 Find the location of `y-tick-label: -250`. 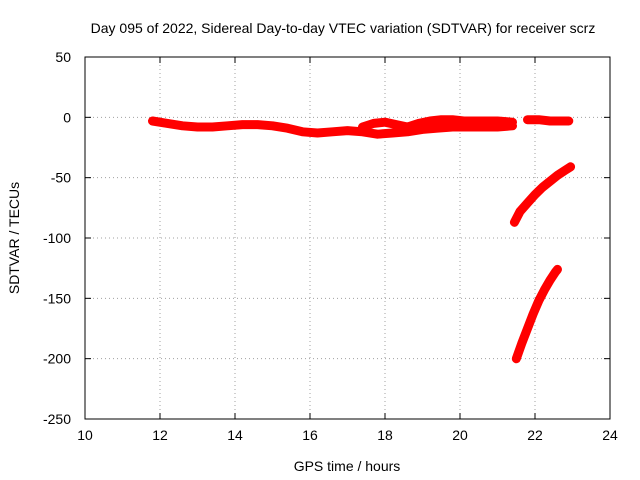

y-tick-label: -250 is located at coordinates (57, 419).